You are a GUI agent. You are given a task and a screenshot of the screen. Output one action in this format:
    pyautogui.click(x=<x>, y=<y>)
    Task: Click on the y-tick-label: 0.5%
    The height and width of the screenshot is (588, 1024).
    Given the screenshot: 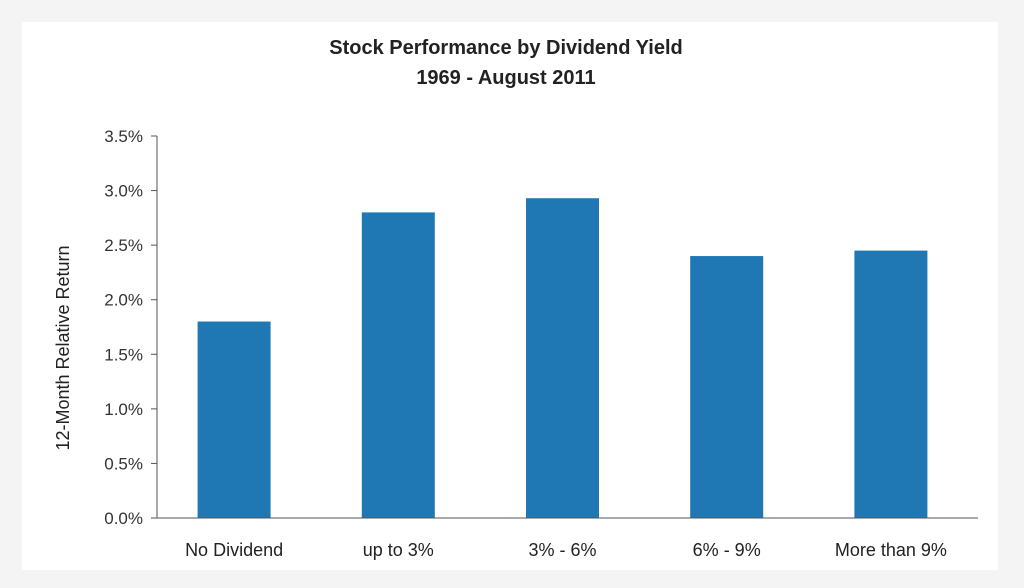 What is the action you would take?
    pyautogui.click(x=123, y=463)
    